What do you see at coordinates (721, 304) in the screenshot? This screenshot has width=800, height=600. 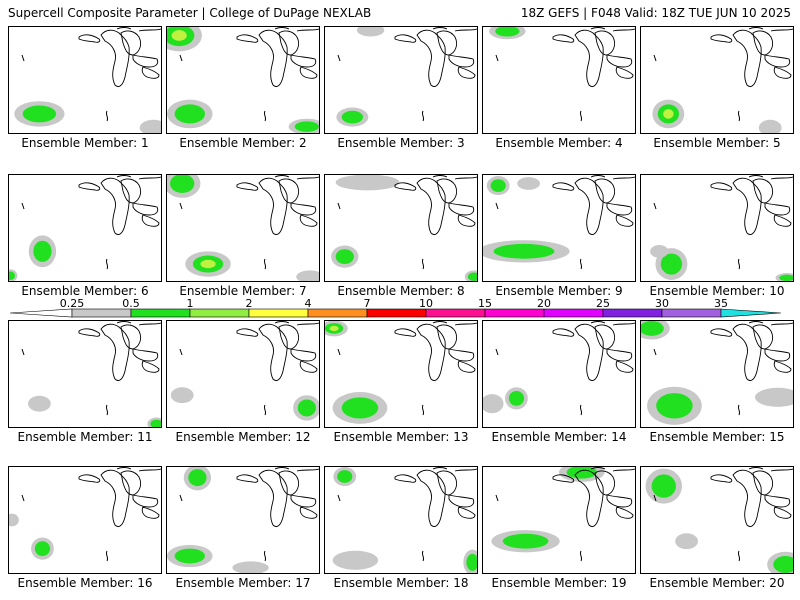 I see `colorbar-tick-label: 35` at bounding box center [721, 304].